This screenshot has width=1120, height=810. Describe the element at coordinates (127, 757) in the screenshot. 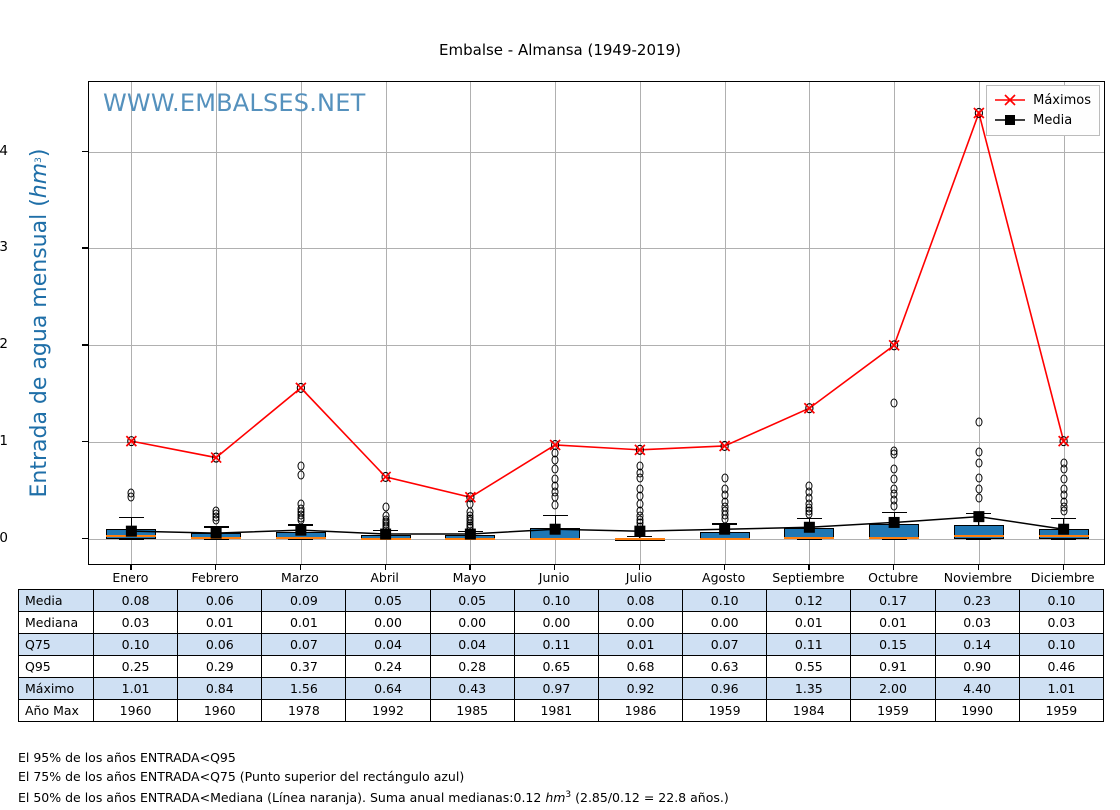

I see `footnote-q95: El 95% de los años ENTRADA<Q95` at that location.